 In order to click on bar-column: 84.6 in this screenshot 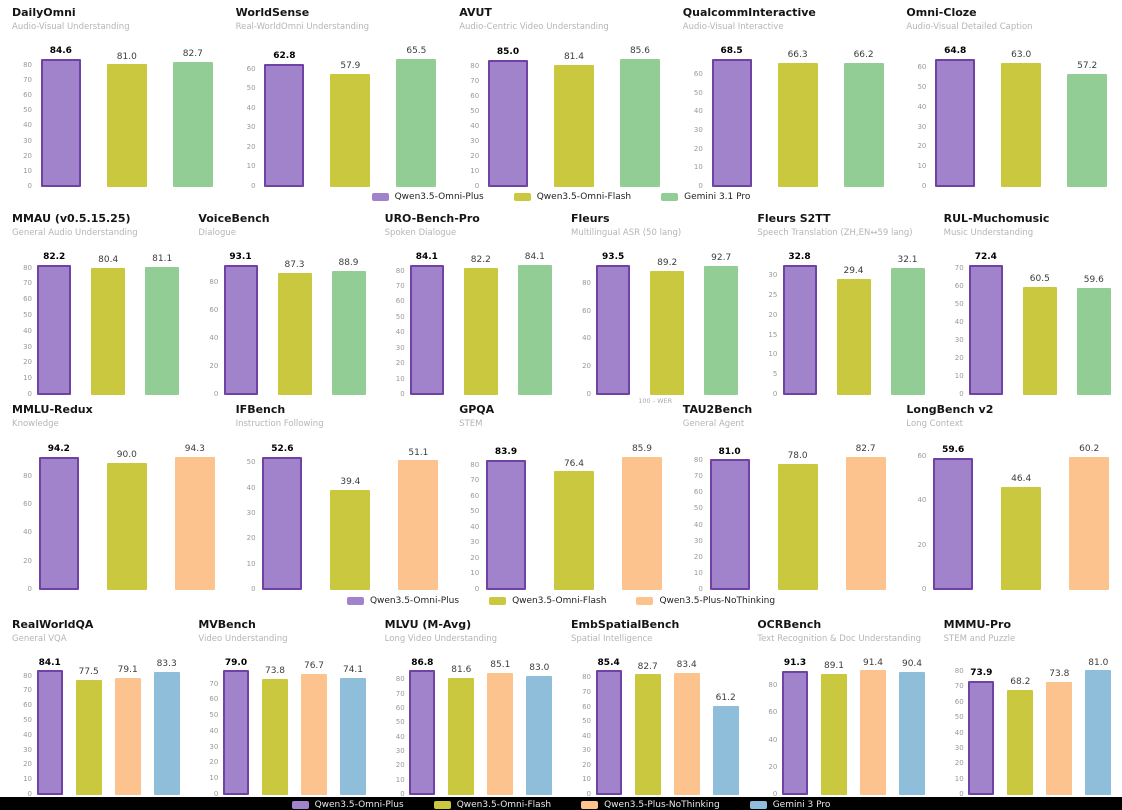, I will do `click(60, 114)`.